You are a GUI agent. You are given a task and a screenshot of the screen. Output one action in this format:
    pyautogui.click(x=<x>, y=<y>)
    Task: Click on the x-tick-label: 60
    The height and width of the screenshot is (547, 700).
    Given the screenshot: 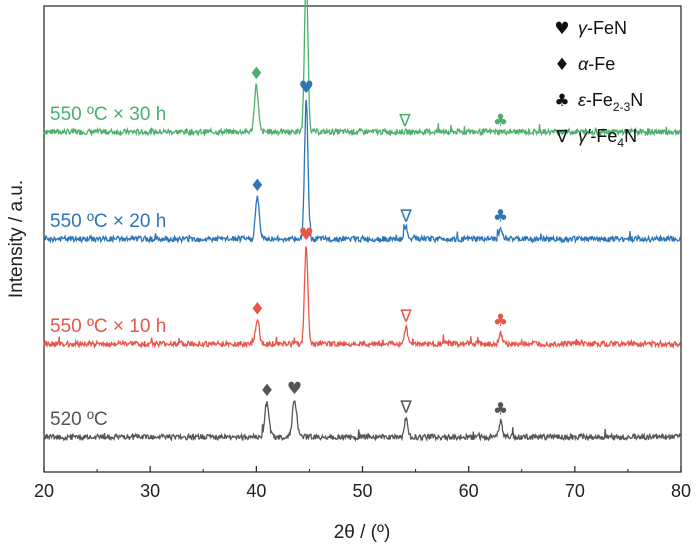 What is the action you would take?
    pyautogui.click(x=469, y=491)
    